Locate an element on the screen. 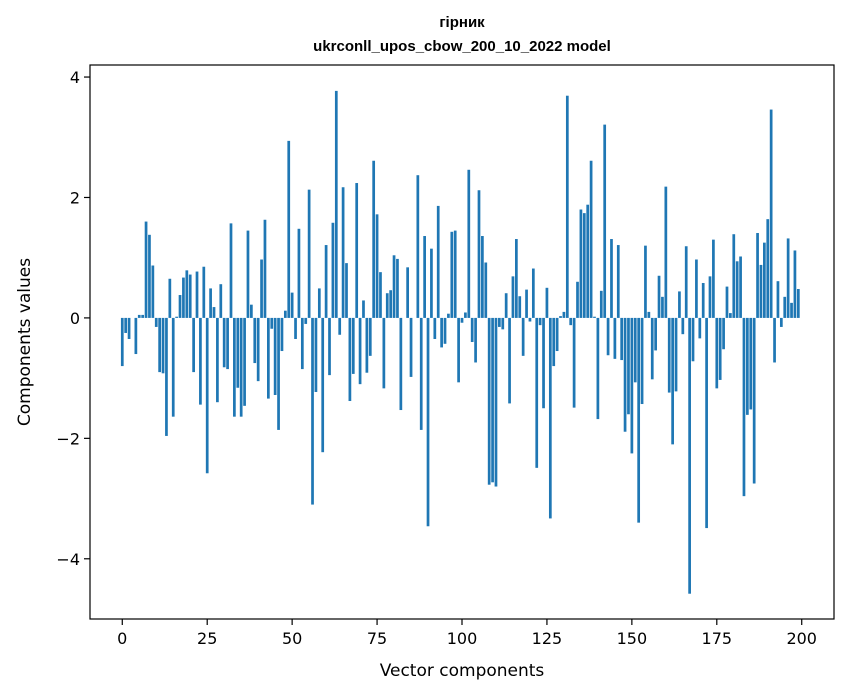  y-tick-label: −4 is located at coordinates (68, 559).